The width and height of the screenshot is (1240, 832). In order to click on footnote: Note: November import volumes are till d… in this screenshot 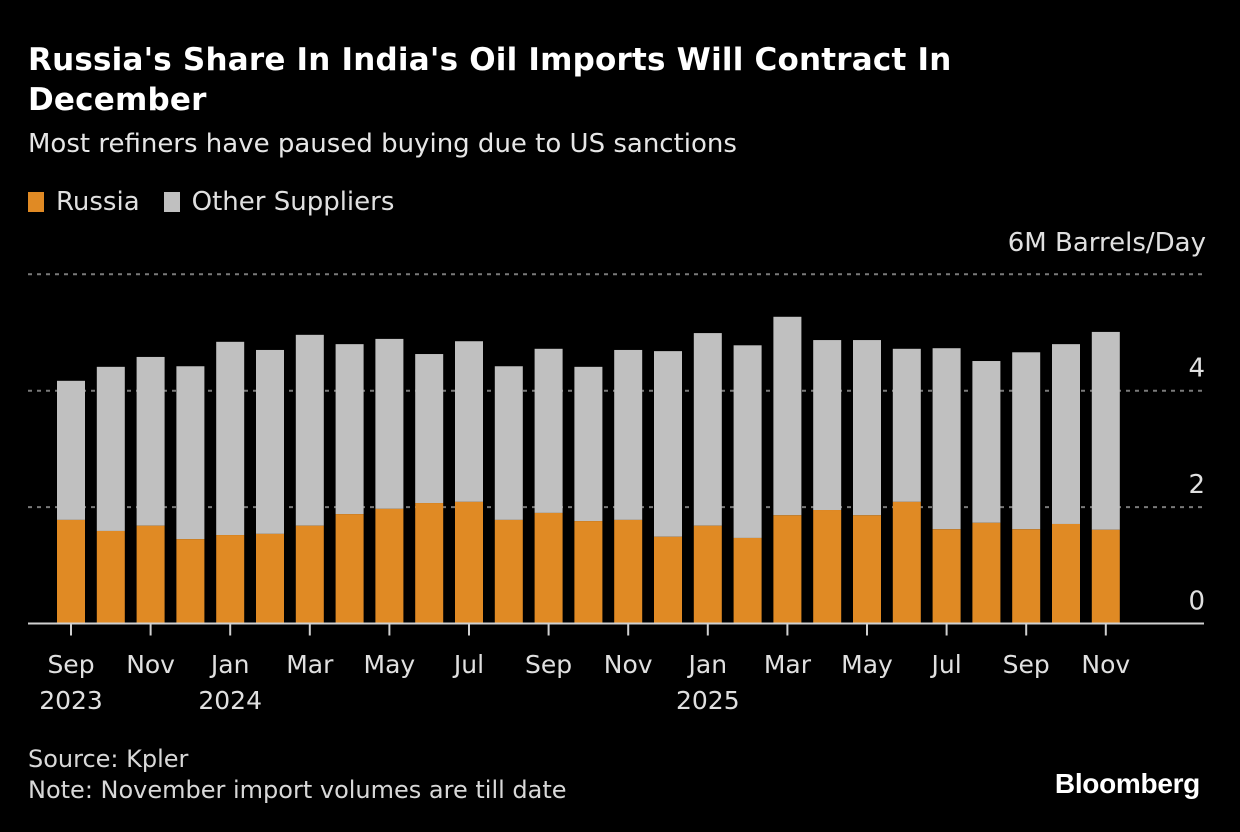, I will do `click(297, 790)`.